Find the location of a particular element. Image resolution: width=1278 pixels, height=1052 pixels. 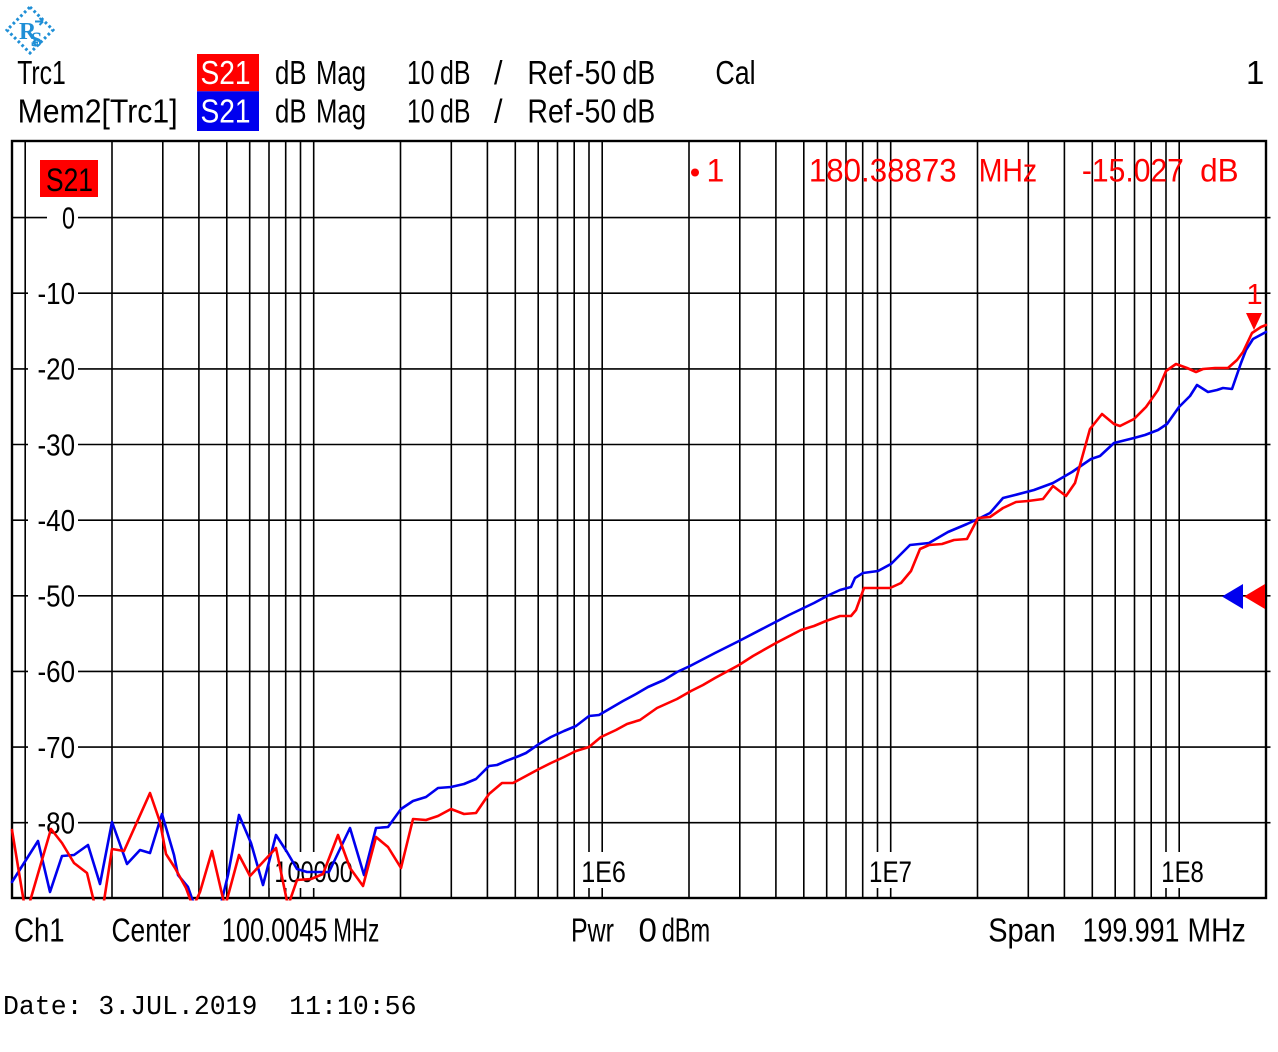

svg-text: 1E6 is located at coordinates (603, 872).